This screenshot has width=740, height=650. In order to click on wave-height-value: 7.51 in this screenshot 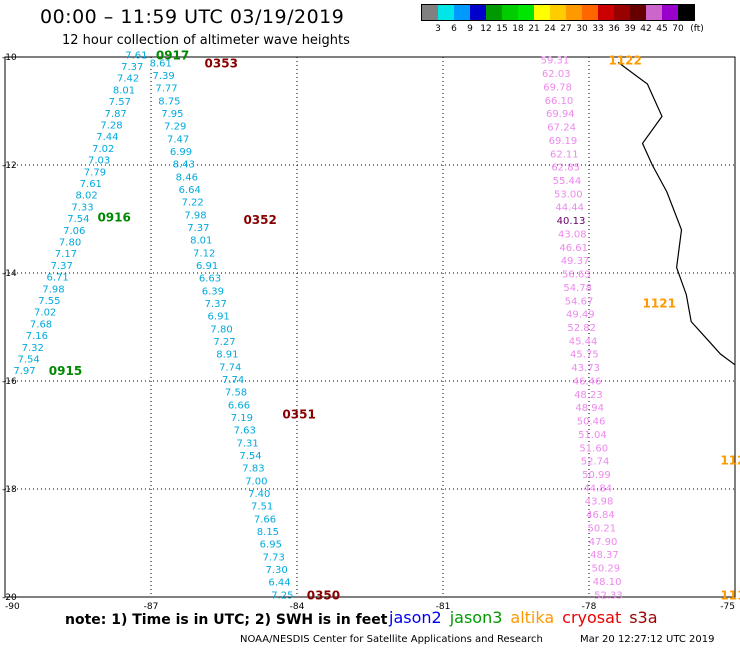, I will do `click(262, 507)`.